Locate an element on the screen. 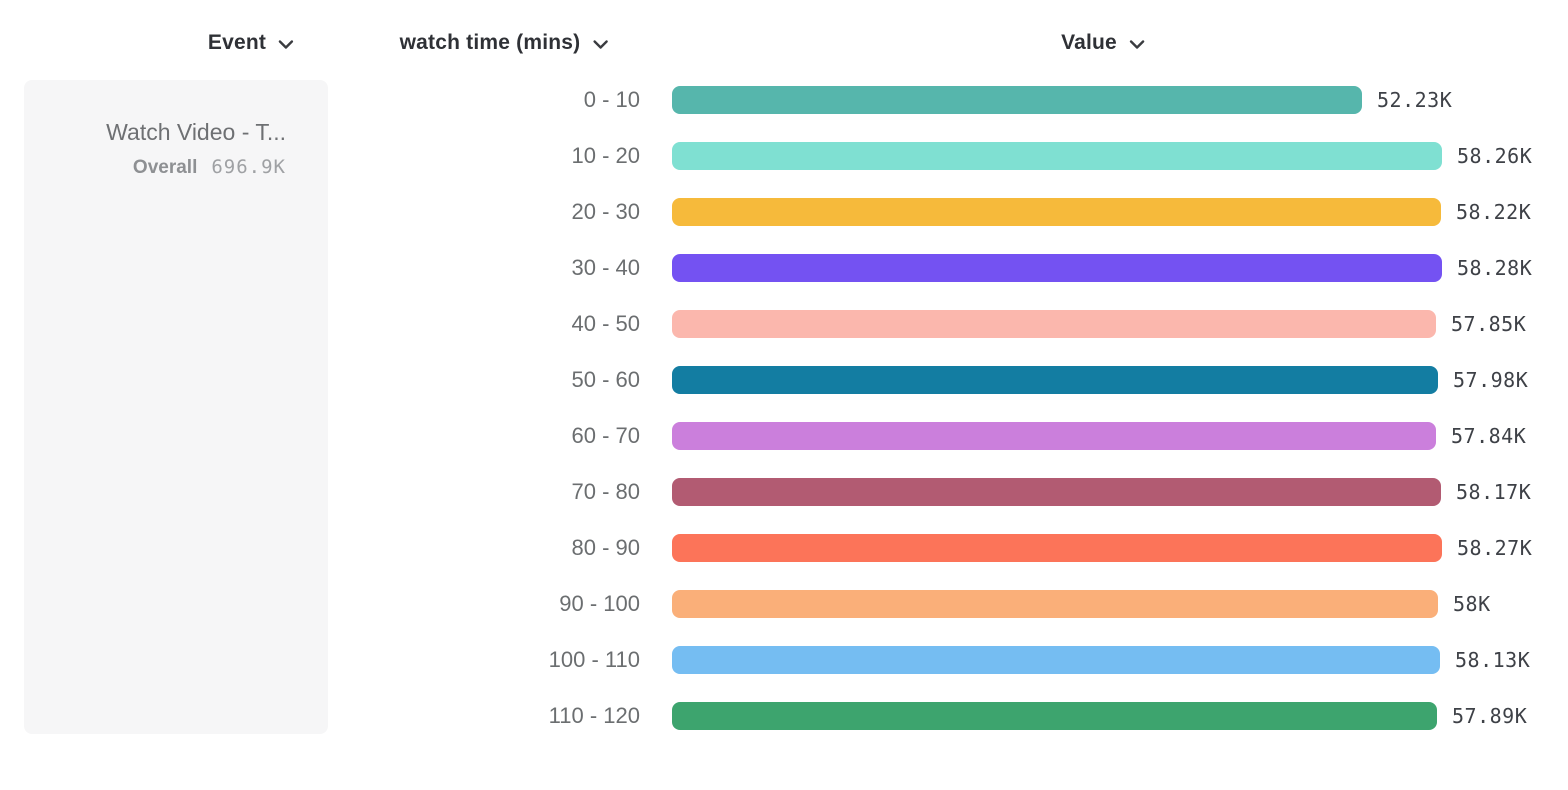 The image size is (1568, 790). overall-label: Overall is located at coordinates (165, 167).